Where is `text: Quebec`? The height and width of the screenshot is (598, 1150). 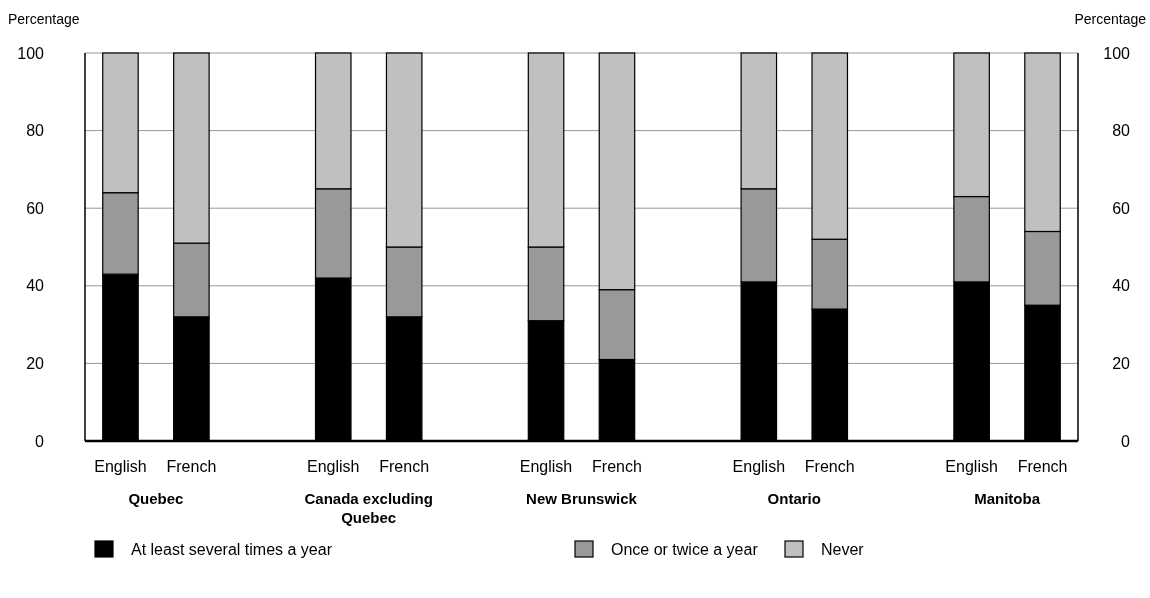
text: Quebec is located at coordinates (156, 498).